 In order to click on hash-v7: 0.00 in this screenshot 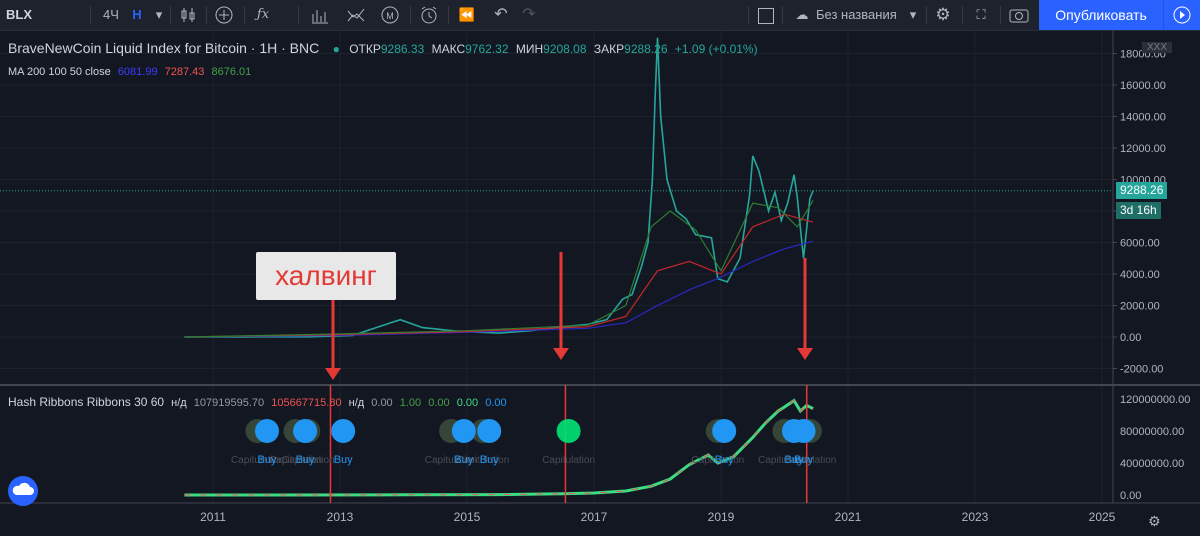, I will do `click(439, 403)`.